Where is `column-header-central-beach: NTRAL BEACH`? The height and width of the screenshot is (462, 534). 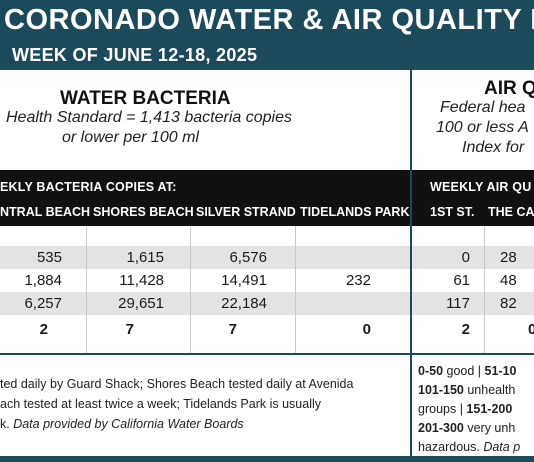 column-header-central-beach: NTRAL BEACH is located at coordinates (45, 212).